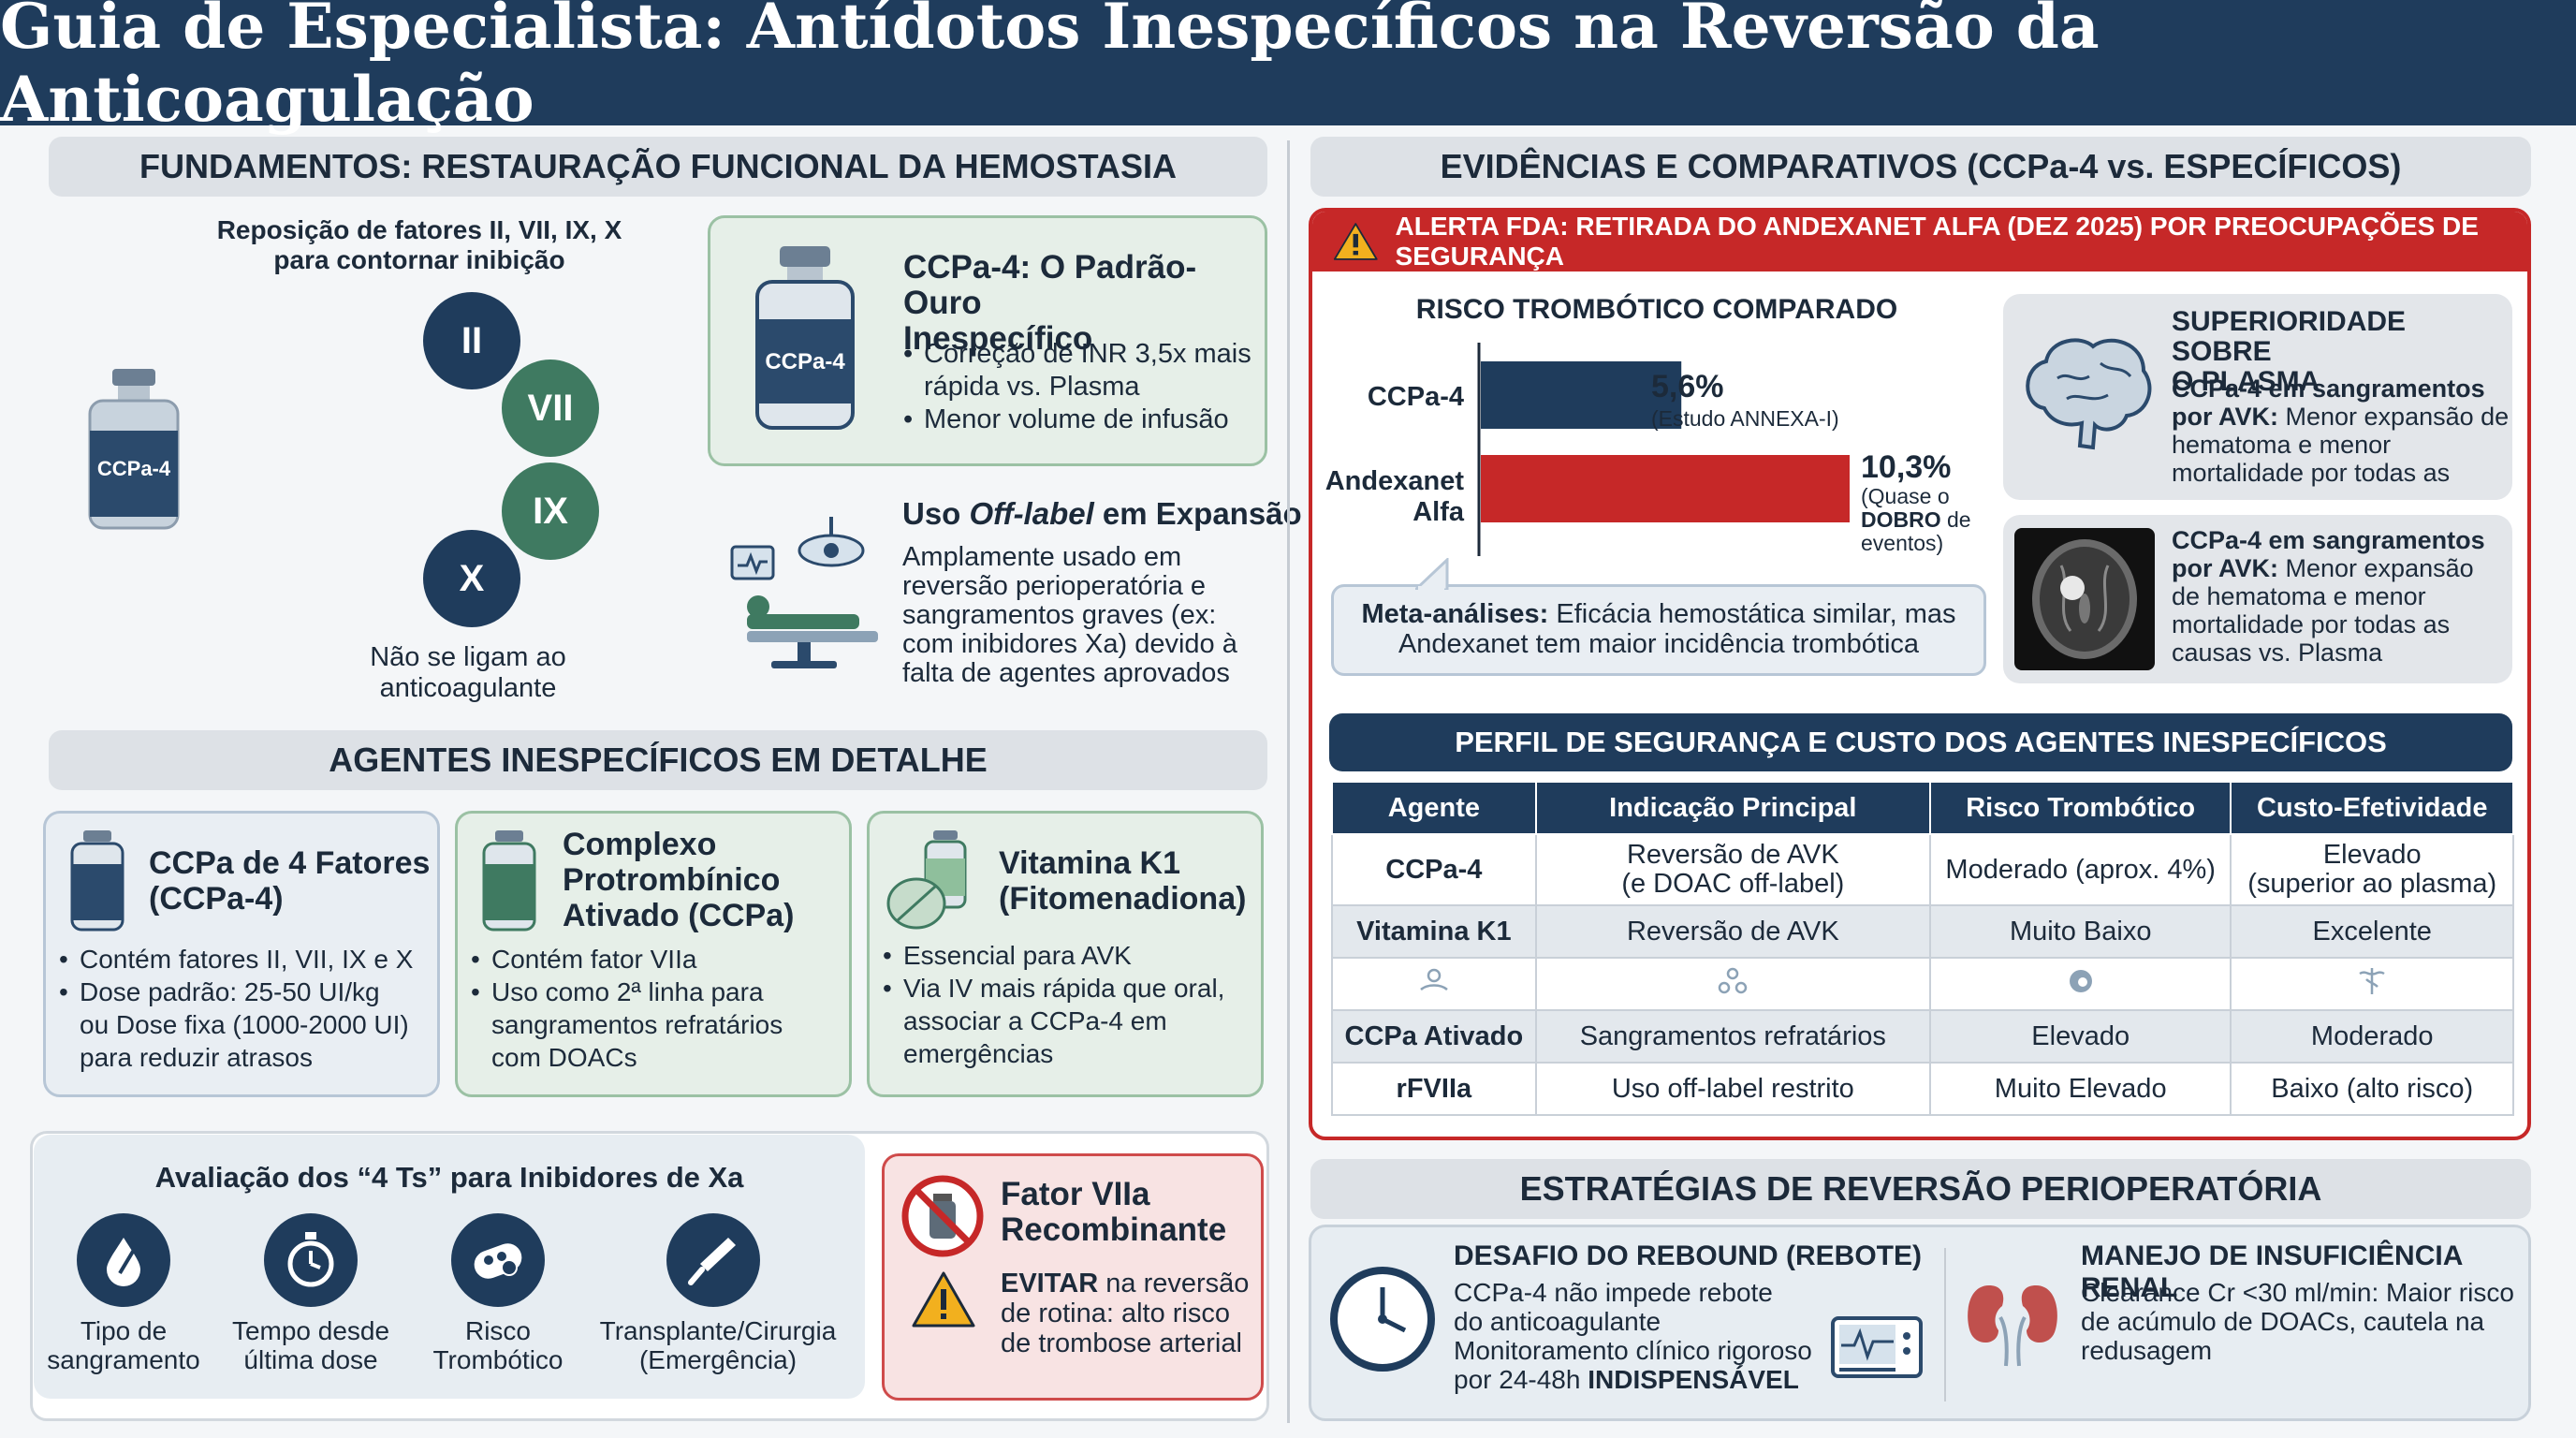 The width and height of the screenshot is (2576, 1438). Describe the element at coordinates (1197, 513) in the screenshot. I see `offlabel-title-part: em Expansão` at that location.